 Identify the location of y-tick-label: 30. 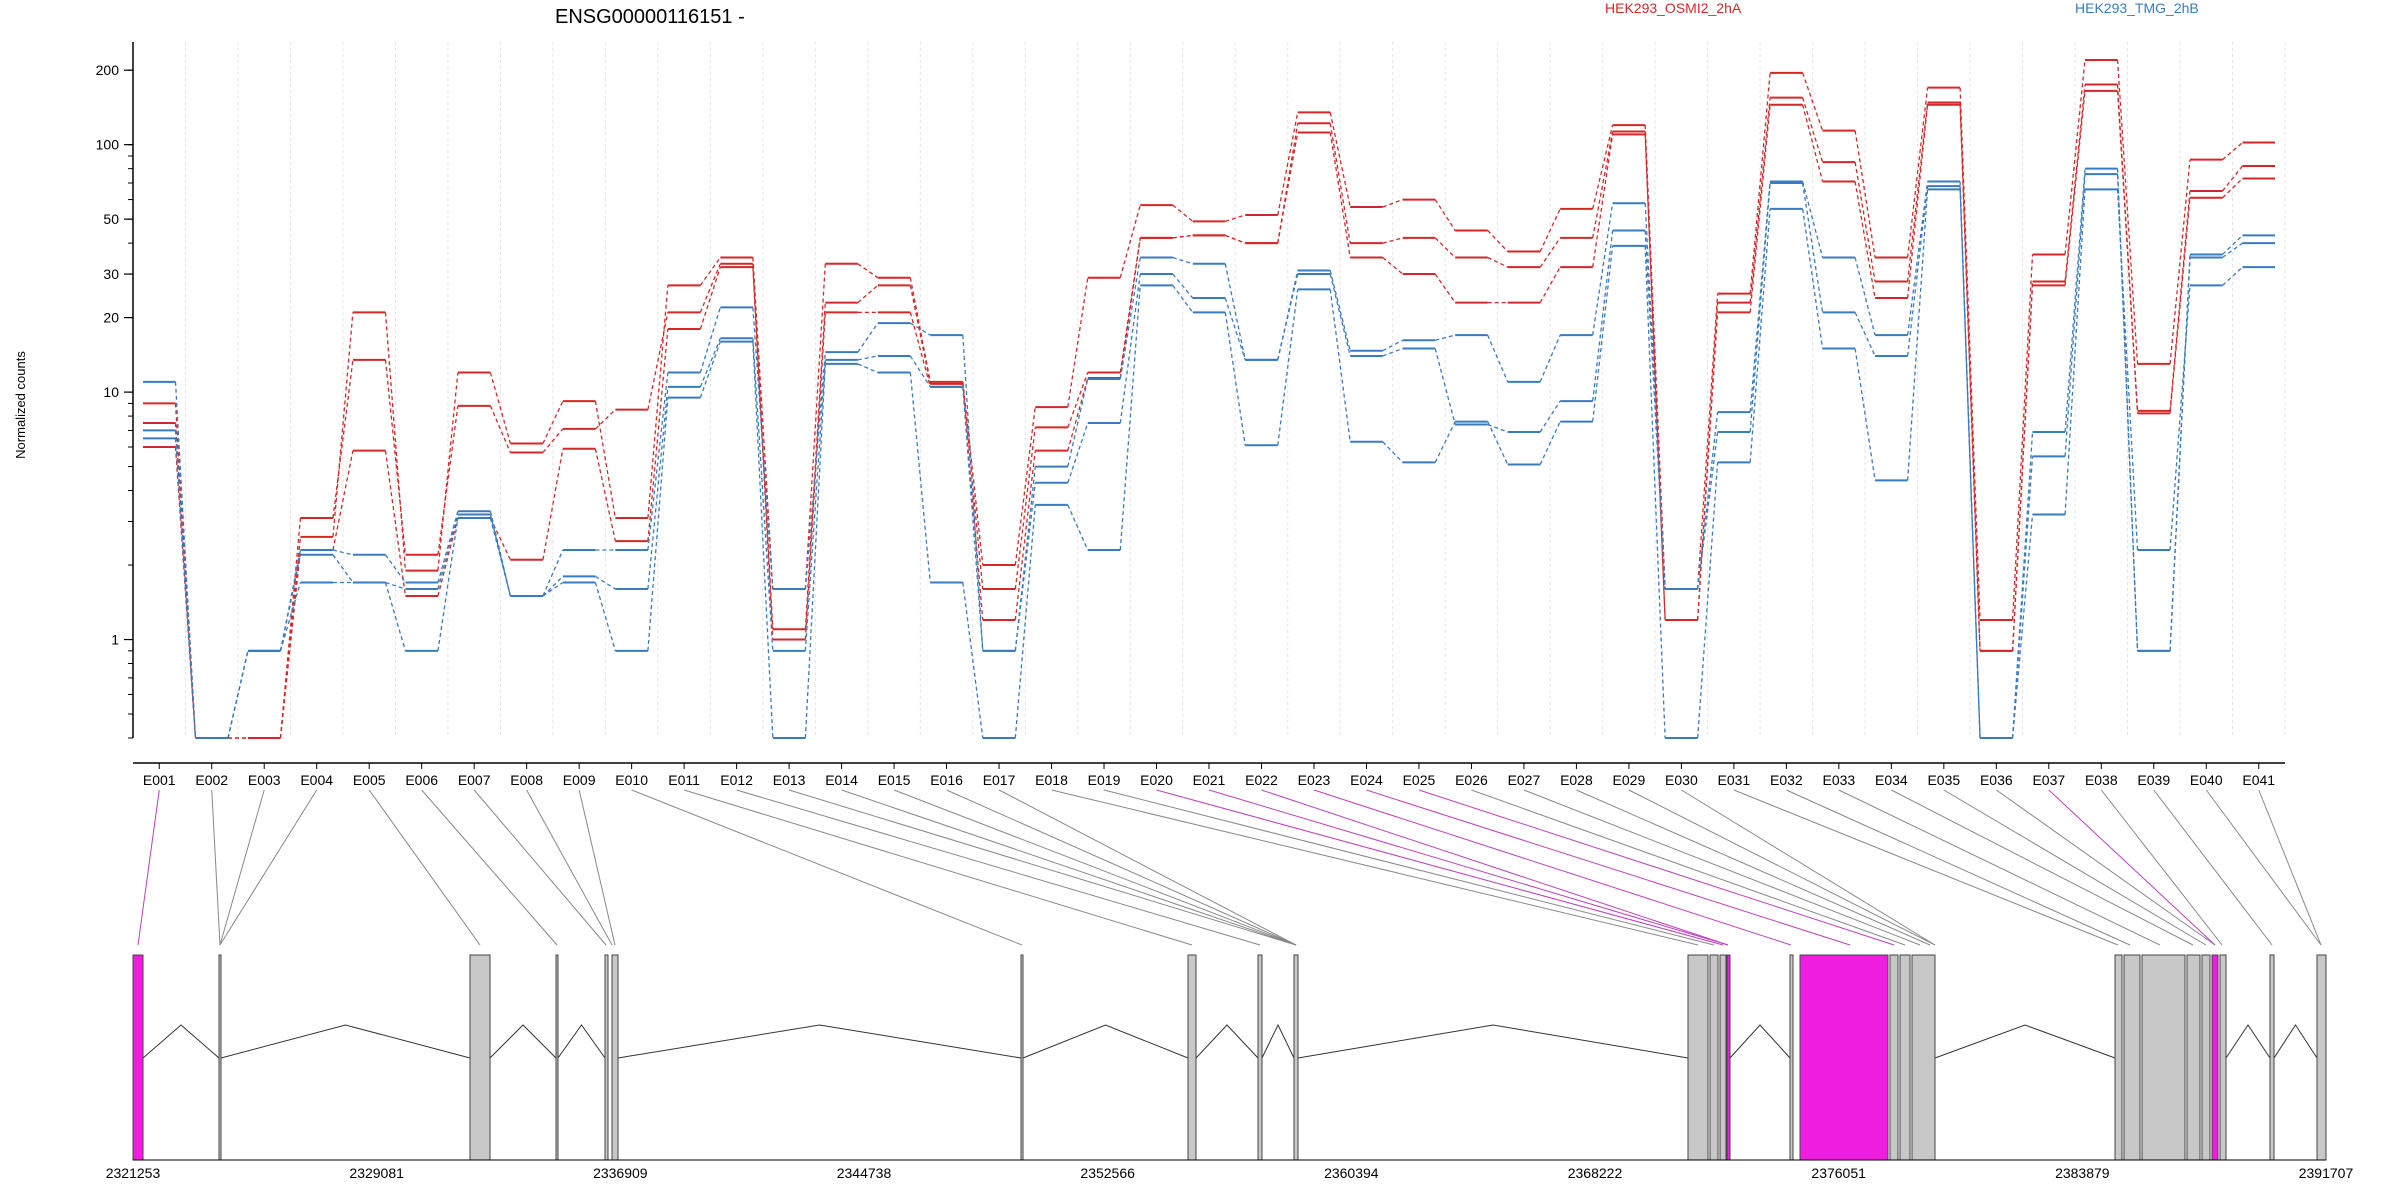
(111, 274).